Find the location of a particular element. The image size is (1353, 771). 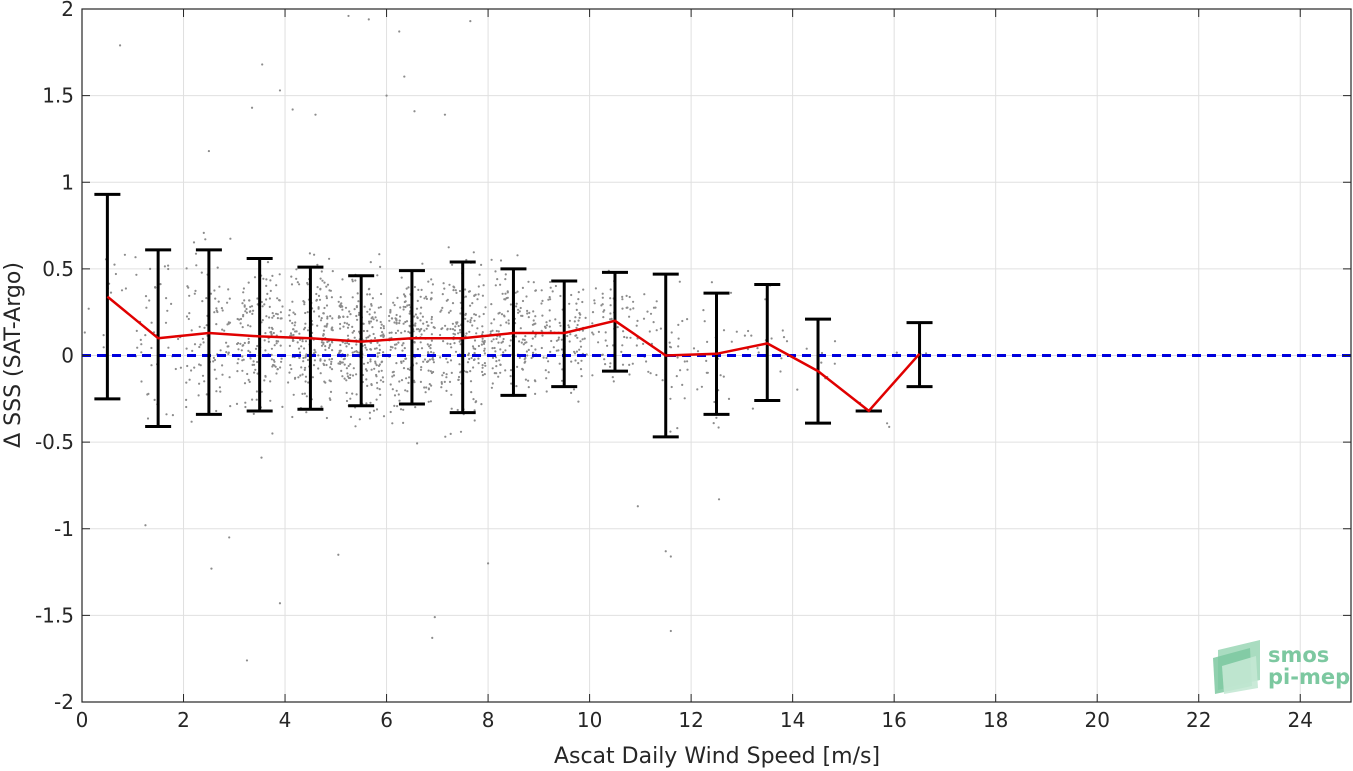

x-tick-label-8: 16 is located at coordinates (893, 720).